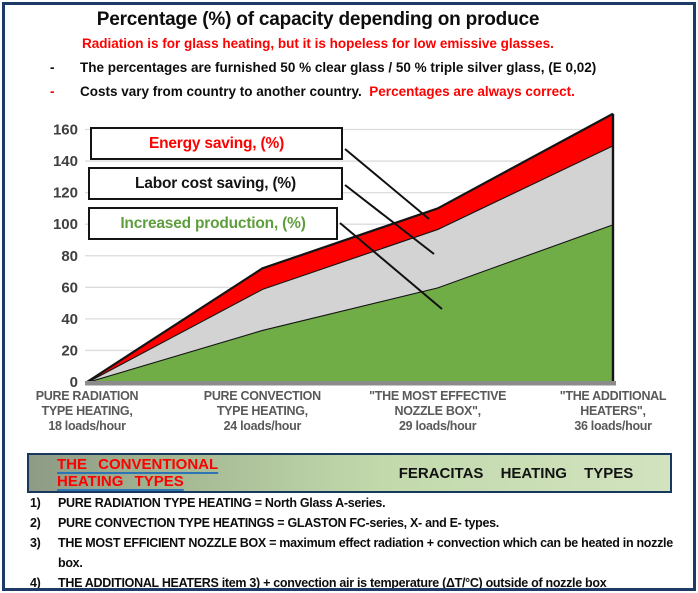  I want to click on banner-conventional-label: THE CONVENTIONAL HEATING TYPES, so click(138, 473).